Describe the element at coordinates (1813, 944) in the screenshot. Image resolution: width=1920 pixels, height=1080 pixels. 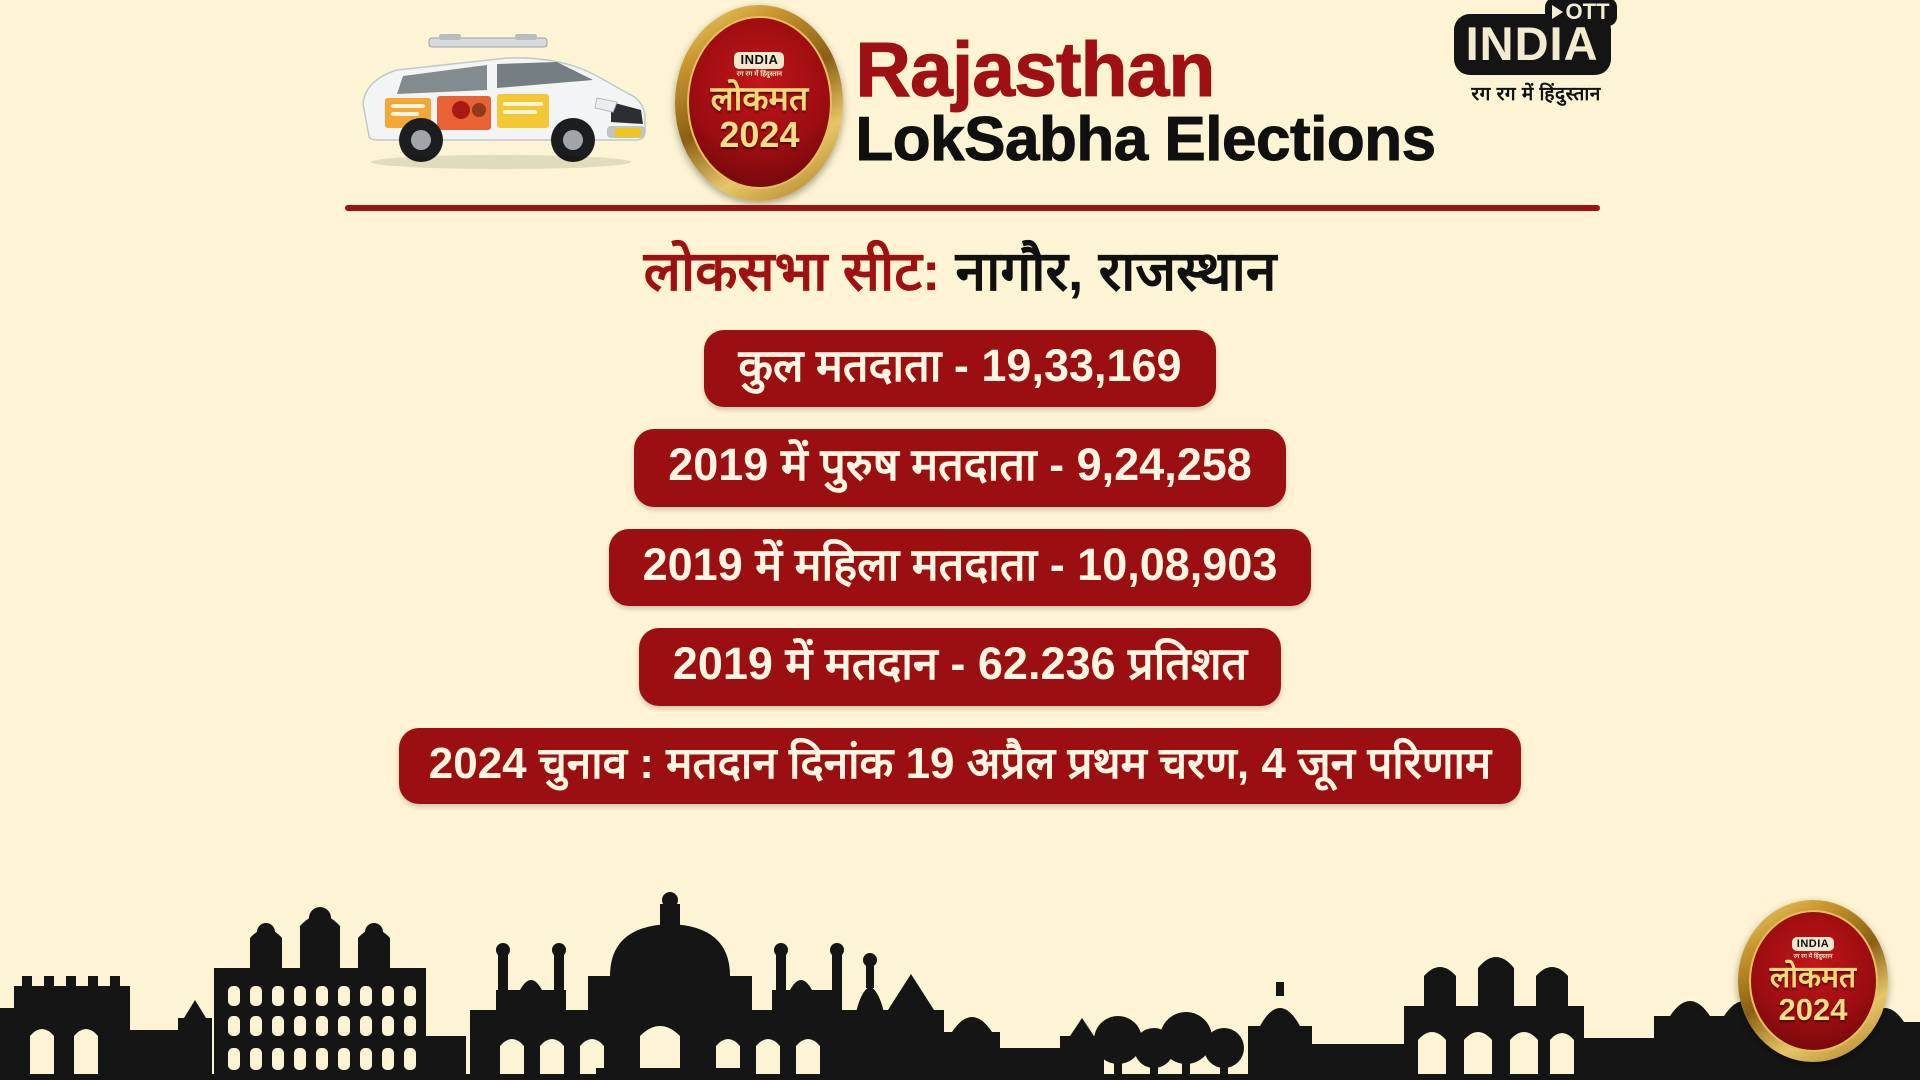
I see `footer-badge-network-label: INDIA` at that location.